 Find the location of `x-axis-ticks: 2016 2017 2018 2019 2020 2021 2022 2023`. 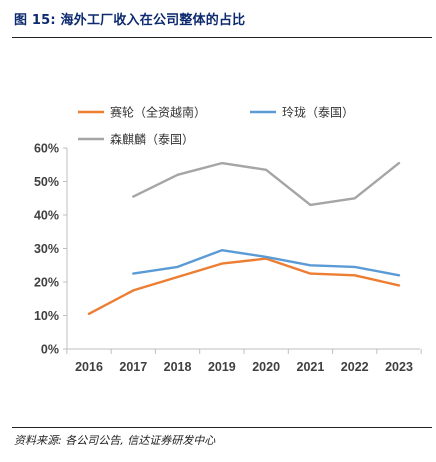

x-axis-ticks: 2016 2017 2018 2019 2020 2021 2022 2023 is located at coordinates (244, 361).